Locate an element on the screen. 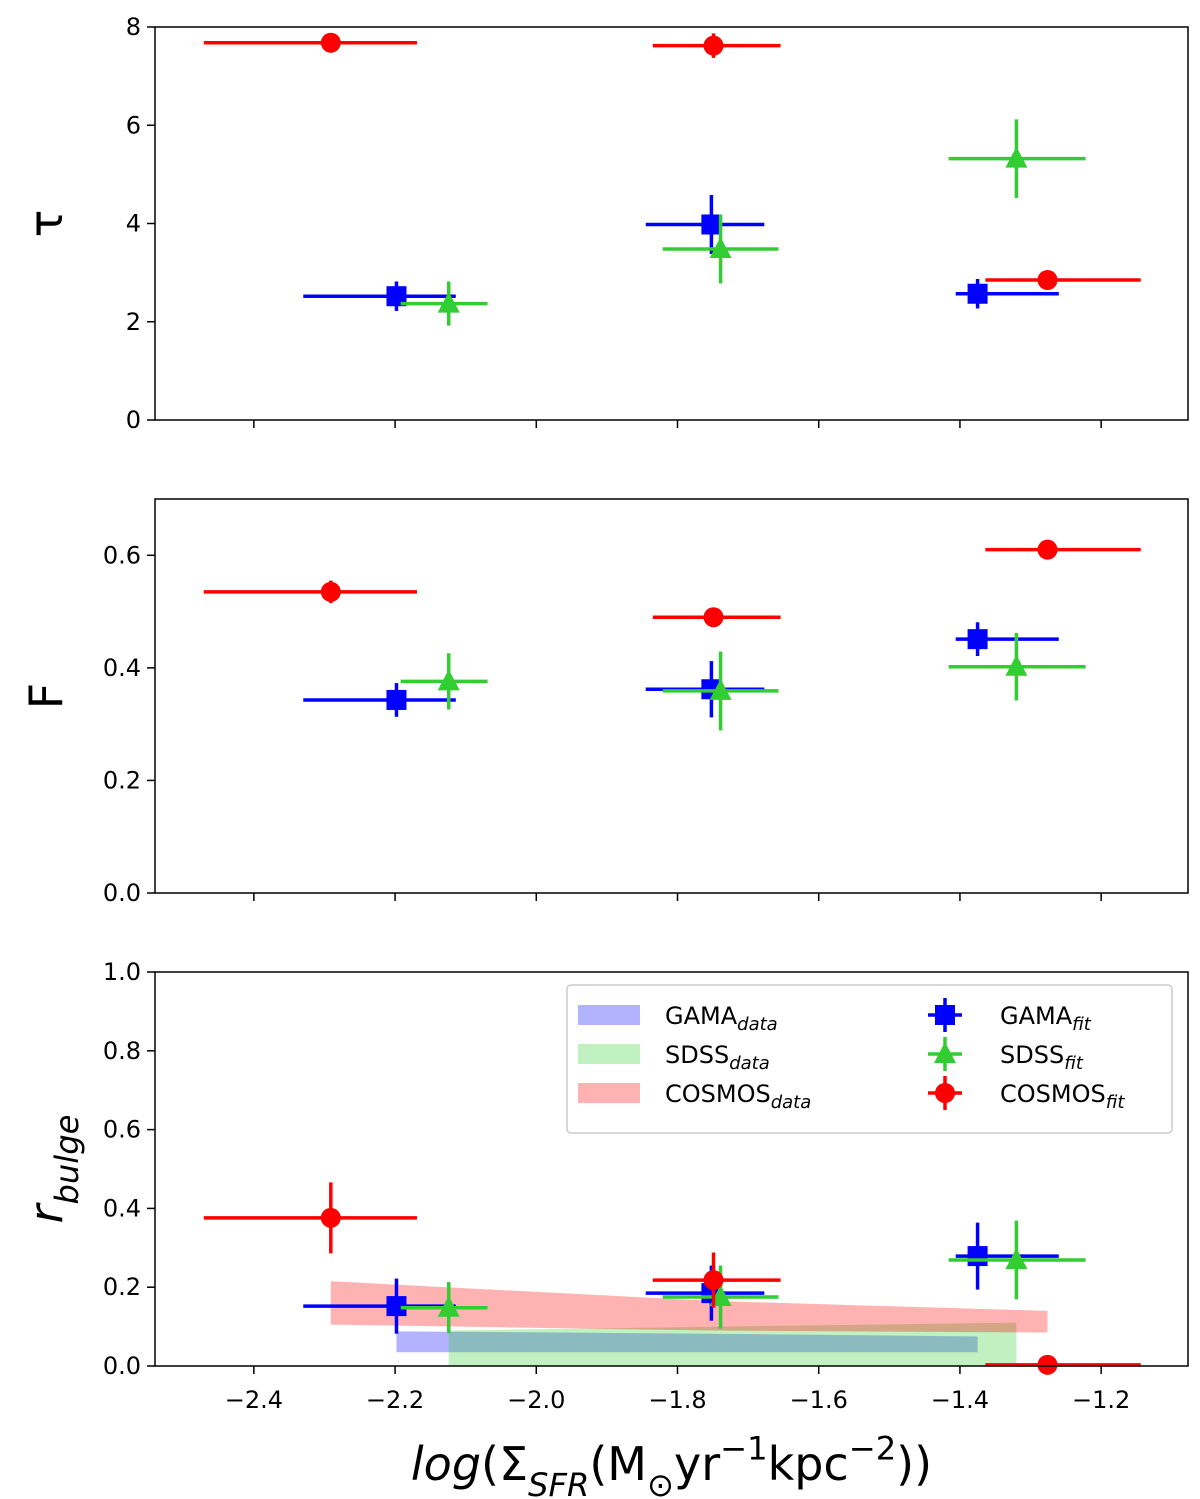 The image size is (1200, 1499). label-part: (M is located at coordinates (618, 1464).